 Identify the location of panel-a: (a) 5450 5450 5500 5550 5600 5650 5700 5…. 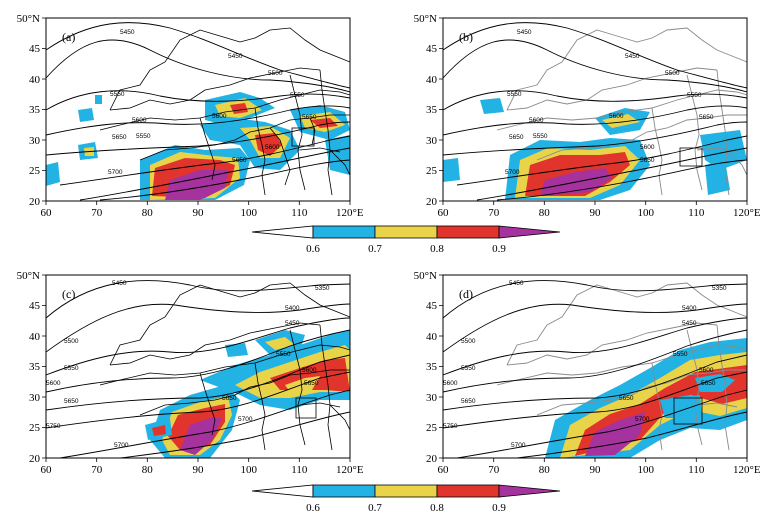
(198, 109).